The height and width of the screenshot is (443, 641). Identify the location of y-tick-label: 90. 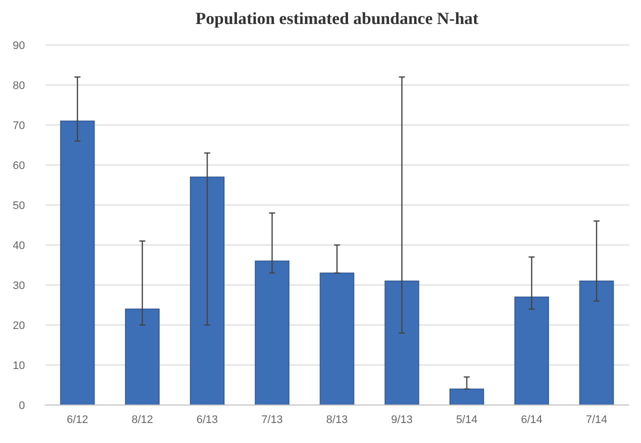
(18, 46).